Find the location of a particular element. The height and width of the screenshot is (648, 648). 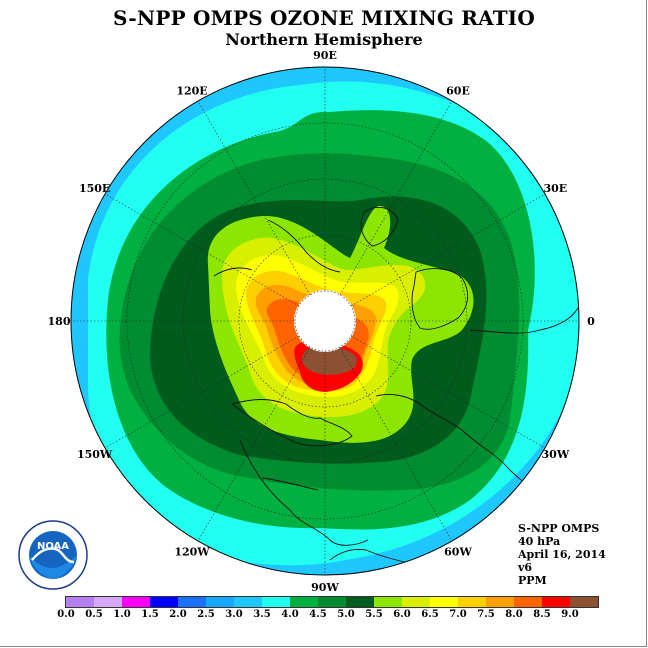

map-title: S-NPP OMPS OZONE MIXING RATIO is located at coordinates (324, 18).